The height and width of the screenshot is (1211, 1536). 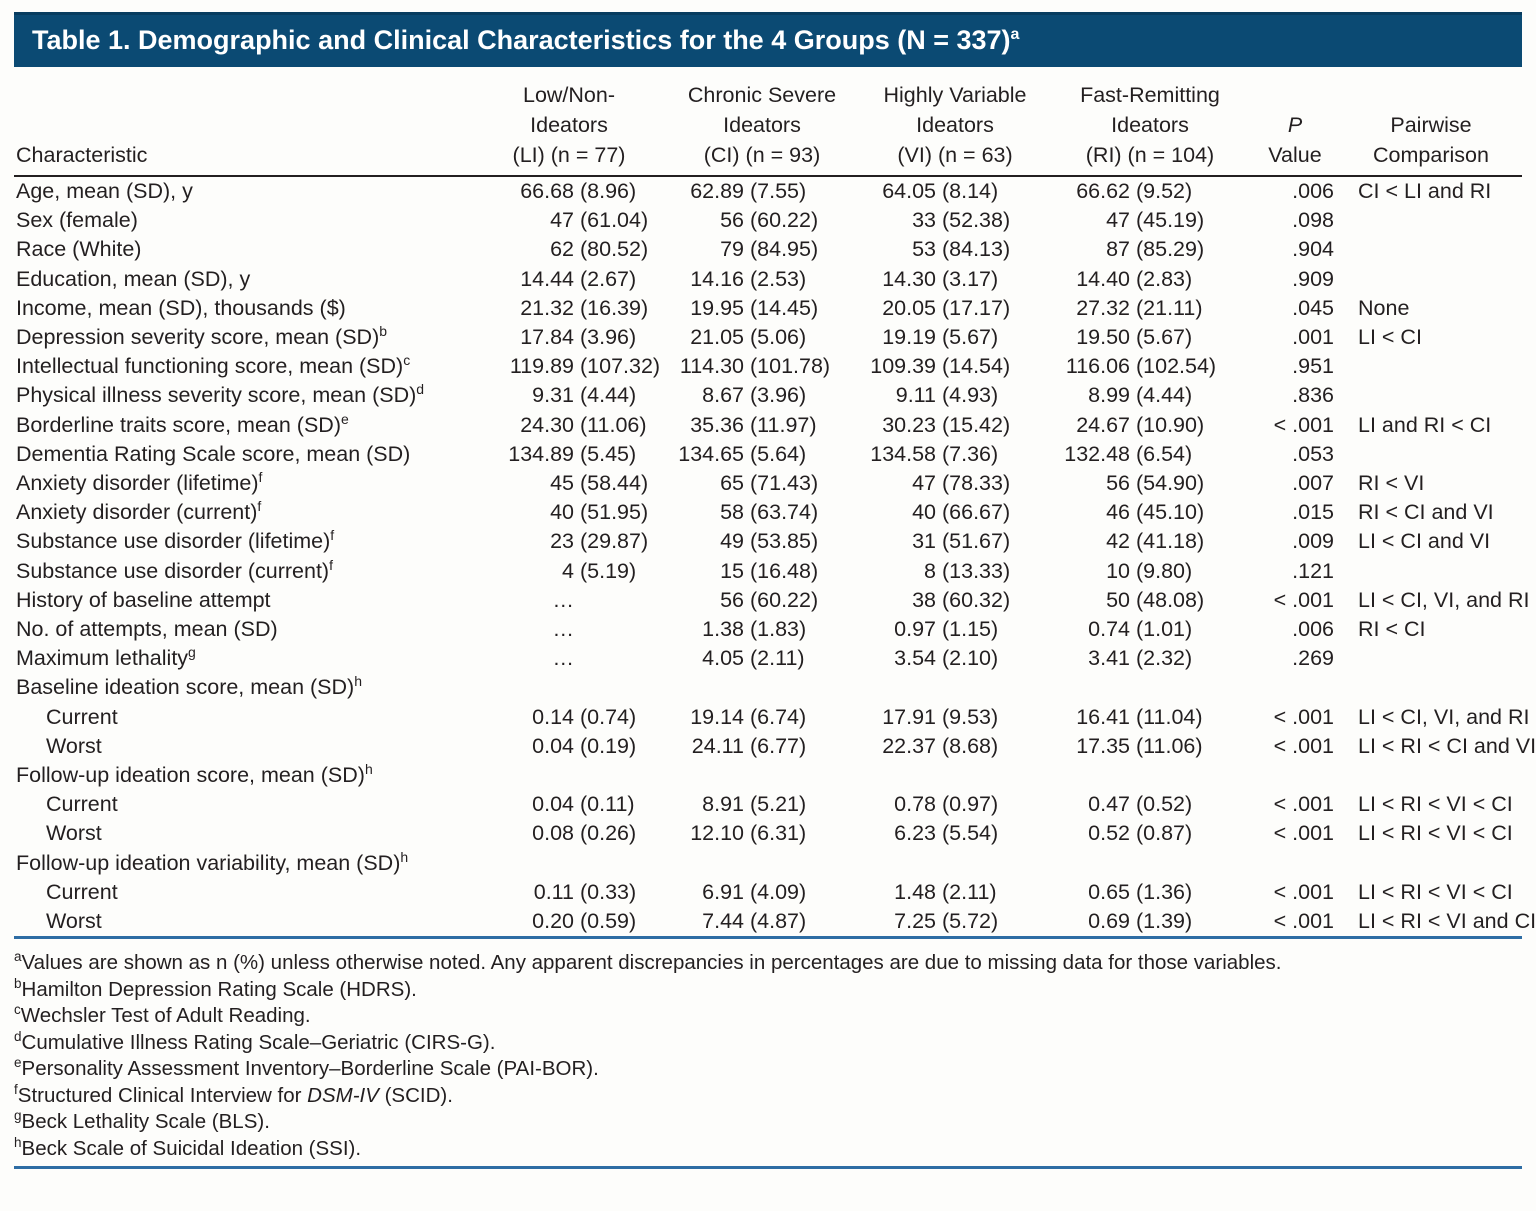 I want to click on value-cell: 0.74 (1.01), so click(x=1150, y=629).